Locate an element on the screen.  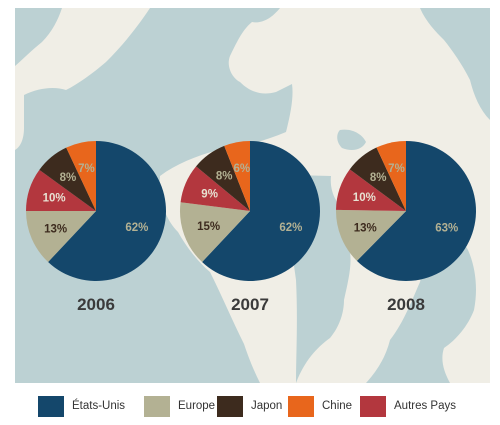
legend-item-chine: Chine is located at coordinates (320, 406).